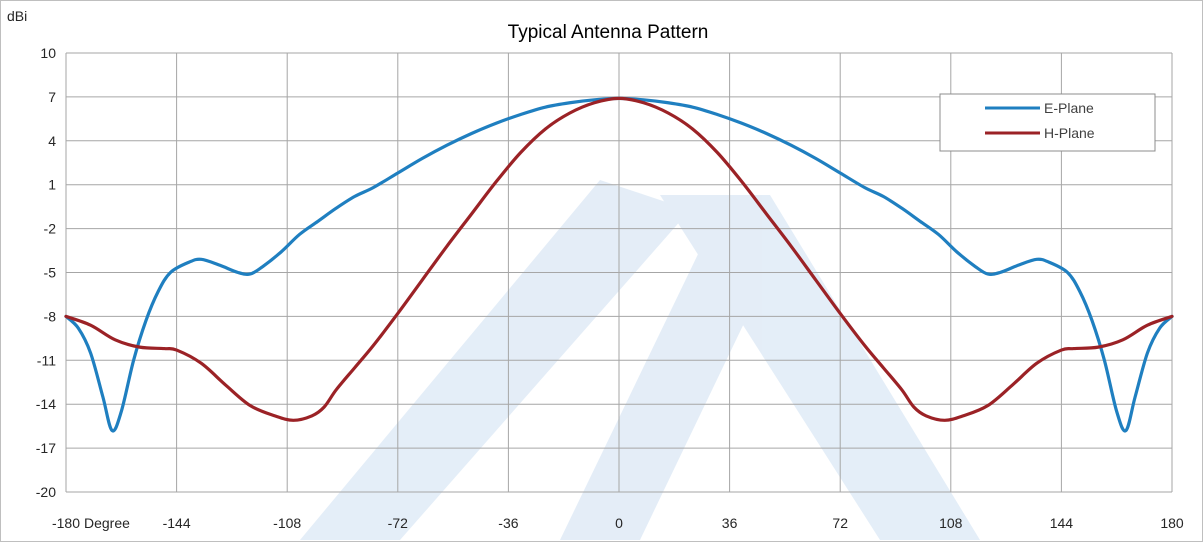 The height and width of the screenshot is (542, 1203). Describe the element at coordinates (48, 53) in the screenshot. I see `y-tick-label: 10` at that location.